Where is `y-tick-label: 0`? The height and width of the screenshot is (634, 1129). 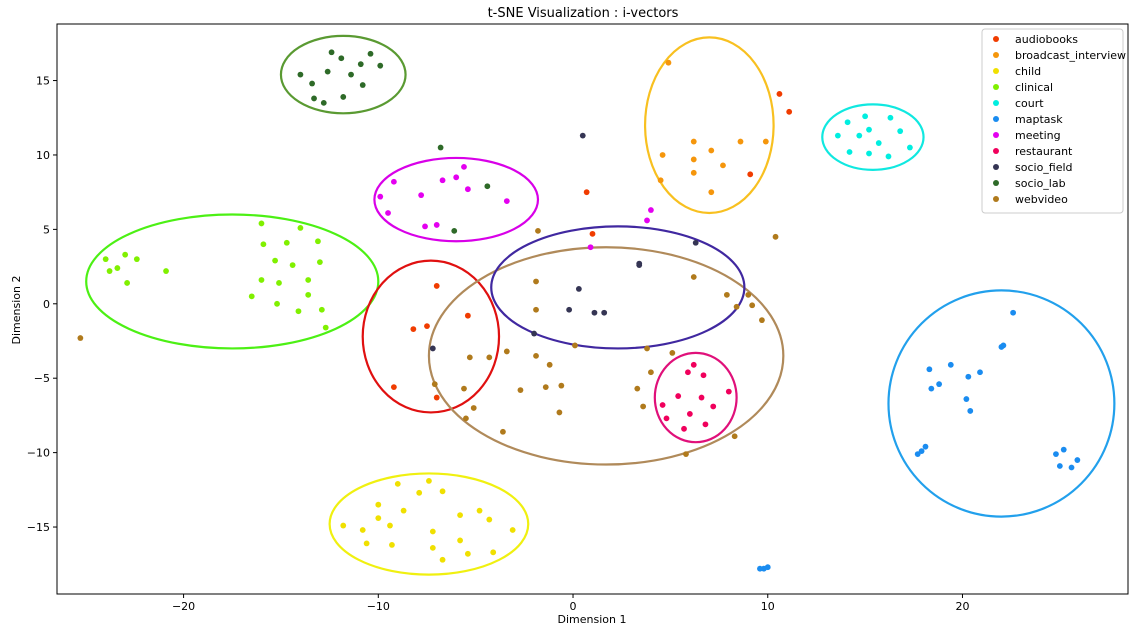
y-tick-label: 0 is located at coordinates (46, 304).